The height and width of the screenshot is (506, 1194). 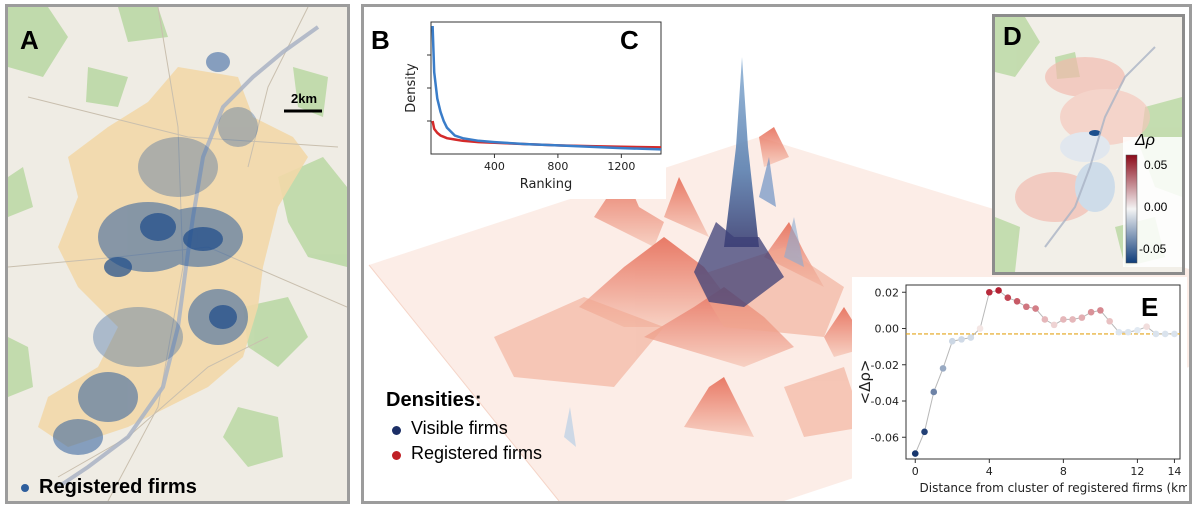 I want to click on map-legend-label: Registered firms, so click(x=118, y=487).